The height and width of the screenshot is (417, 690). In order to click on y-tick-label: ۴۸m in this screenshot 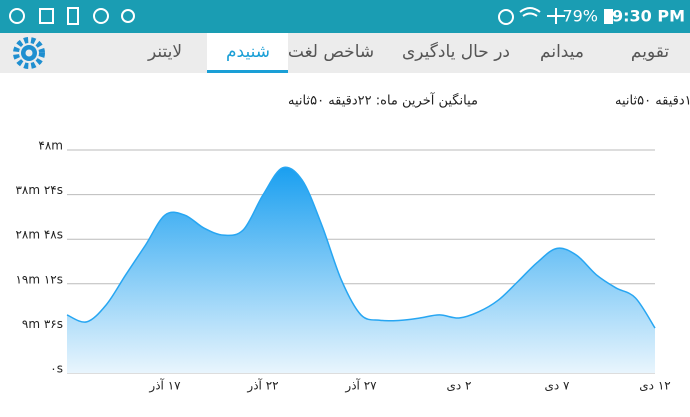, I will do `click(50, 146)`.